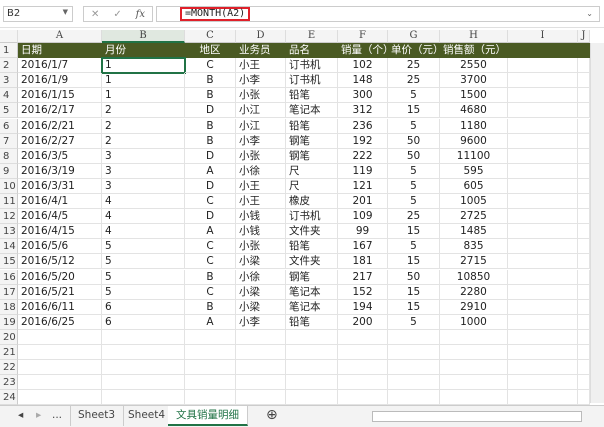  What do you see at coordinates (9, 232) in the screenshot?
I see `row-header: 13` at bounding box center [9, 232].